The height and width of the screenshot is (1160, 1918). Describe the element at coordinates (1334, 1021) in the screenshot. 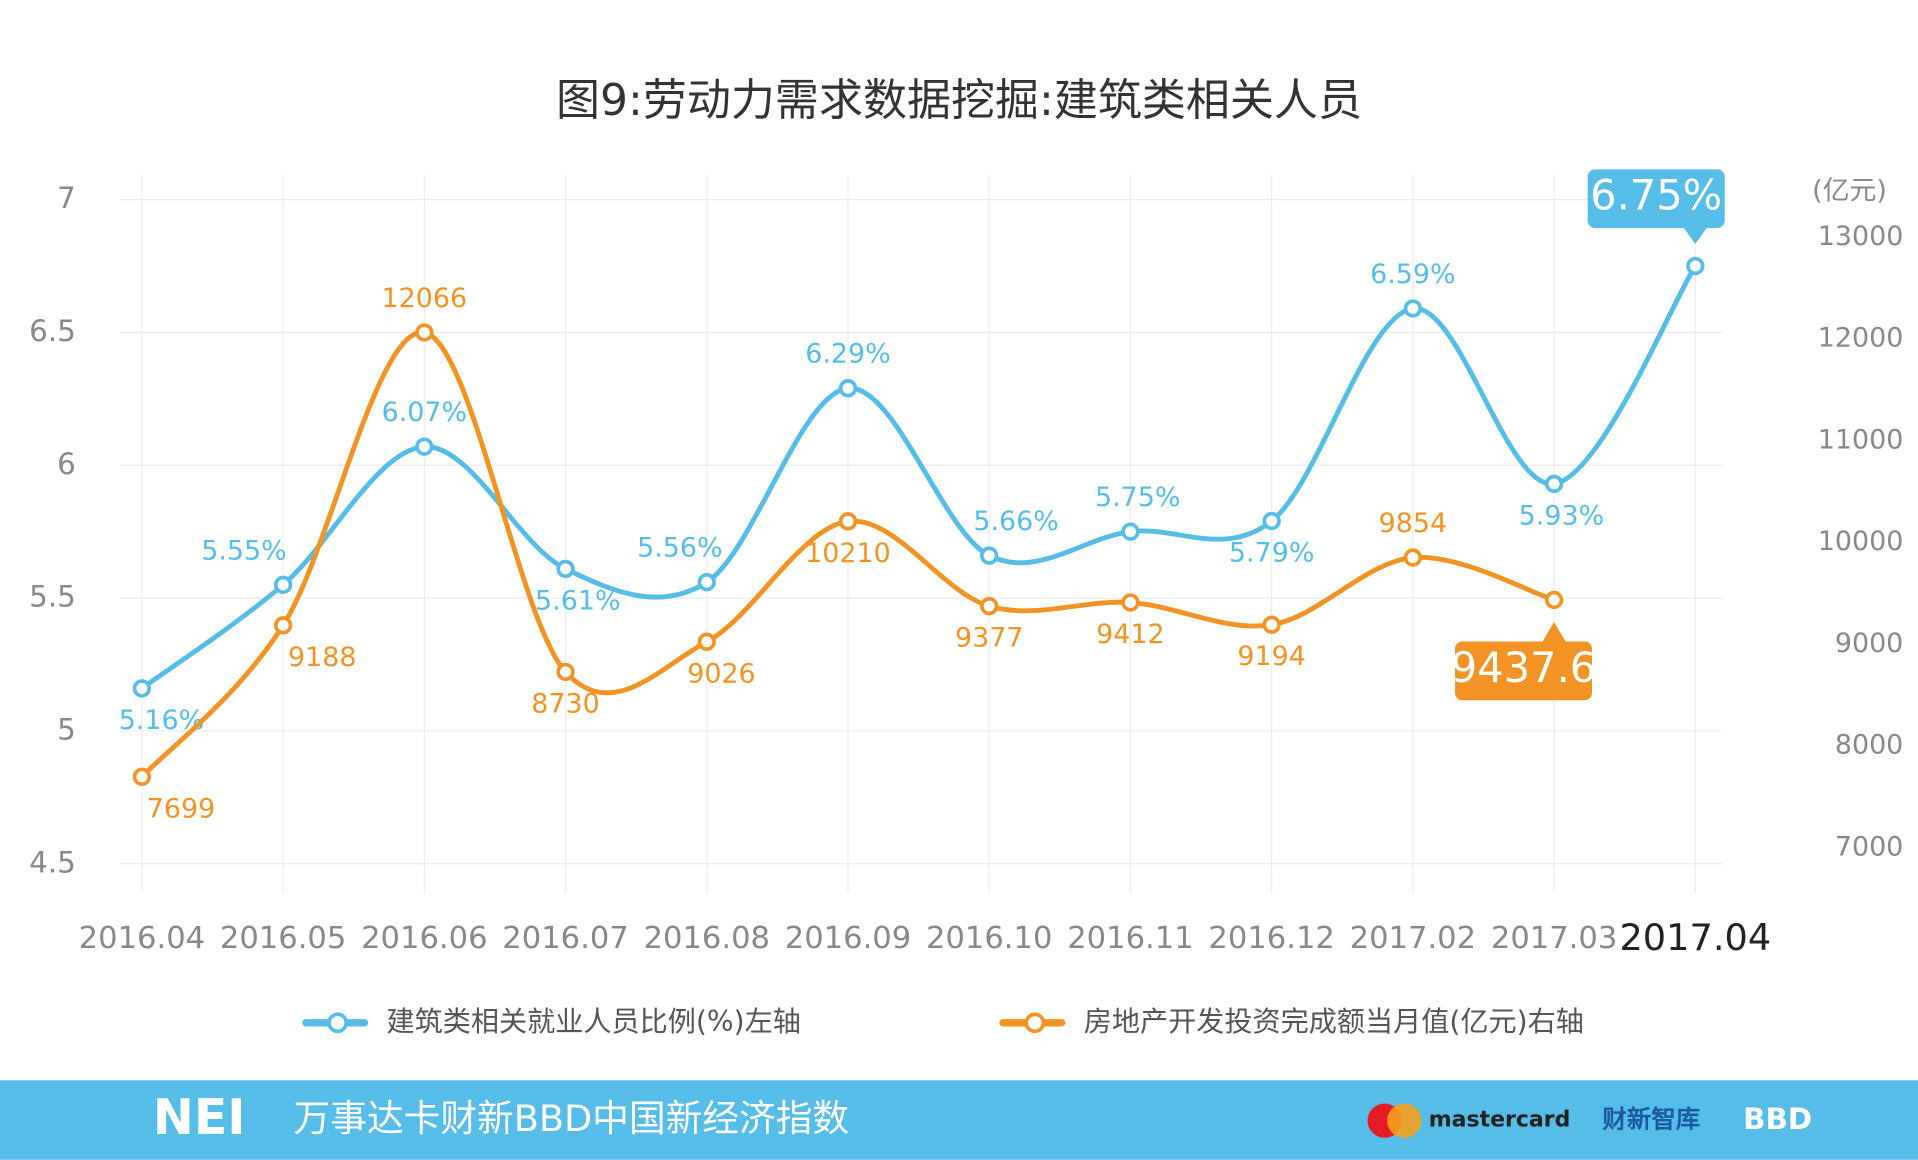

I see `legend-label: 房地产开发投资完成额当月值(亿元)右轴` at that location.